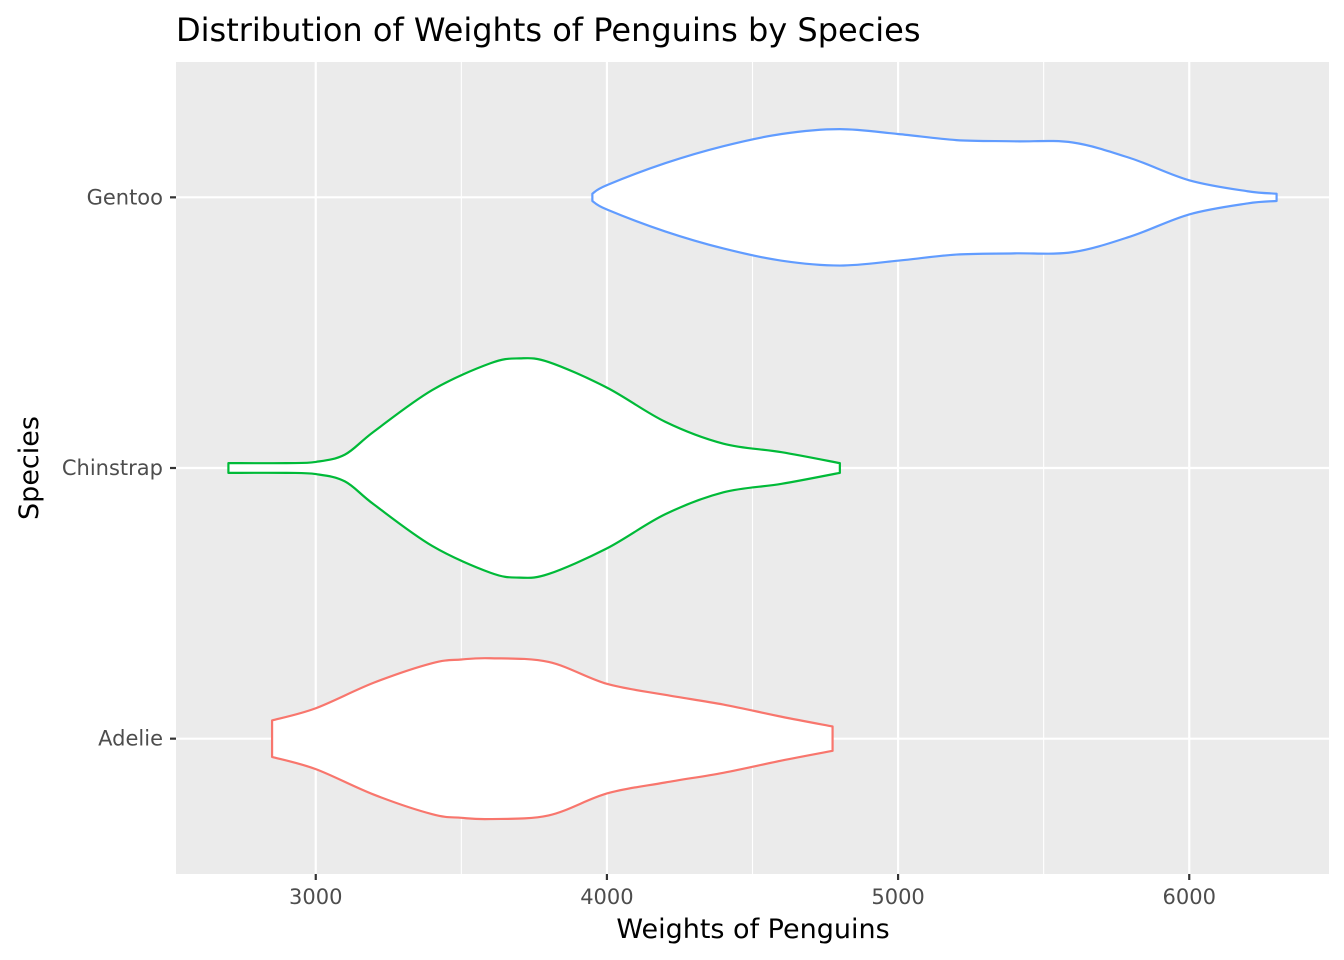 This screenshot has height=960, width=1344. Describe the element at coordinates (552, 739) in the screenshot. I see `violin-adelie` at that location.